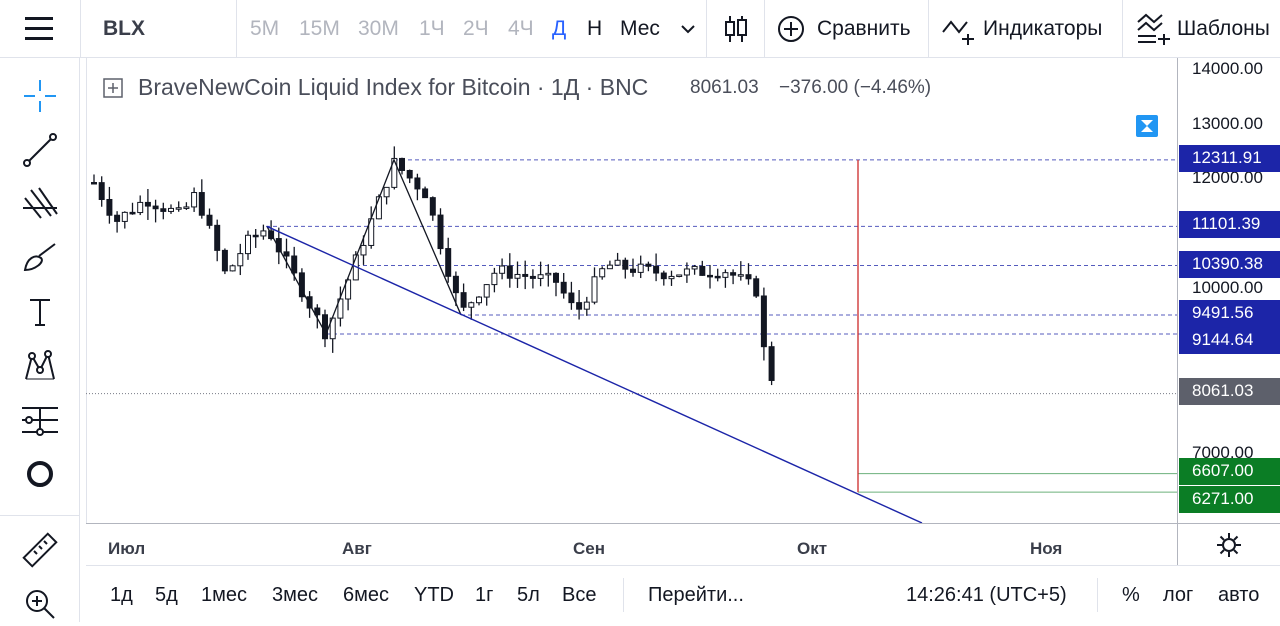  What do you see at coordinates (40, 474) in the screenshot?
I see `shape-tool` at bounding box center [40, 474].